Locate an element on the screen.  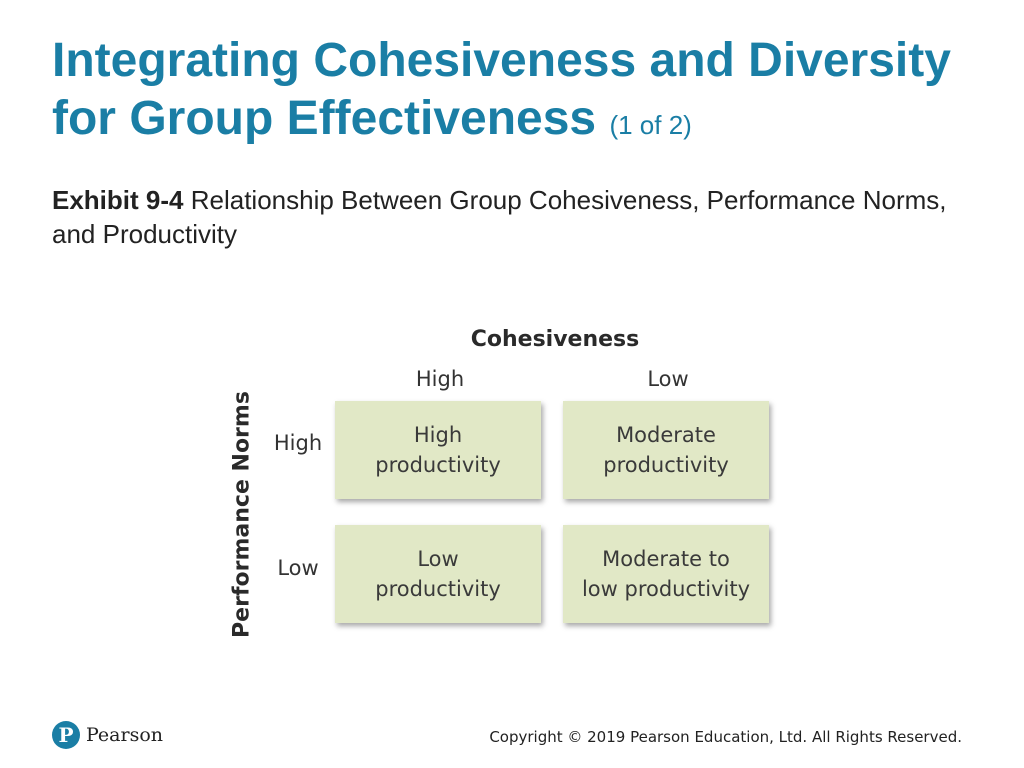
matrix-cell-low-low: Moderate to low productivity is located at coordinates (666, 574).